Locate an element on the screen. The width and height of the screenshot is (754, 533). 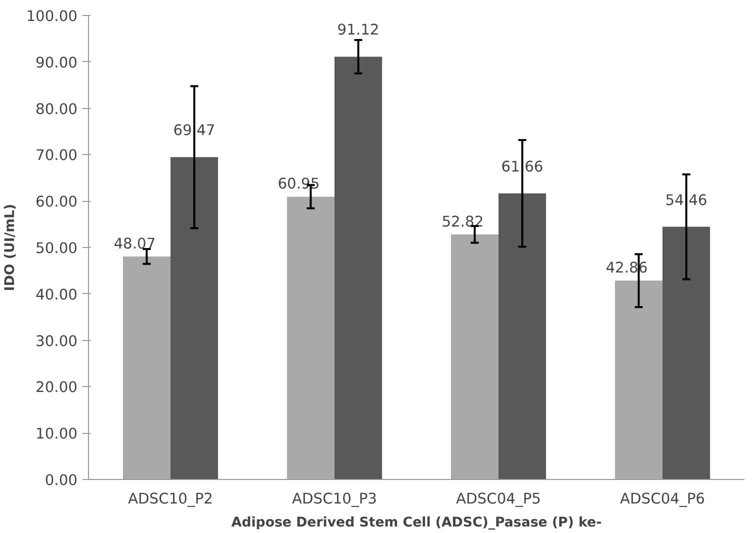
x-tick-label: ADSC10_P3 is located at coordinates (335, 499).